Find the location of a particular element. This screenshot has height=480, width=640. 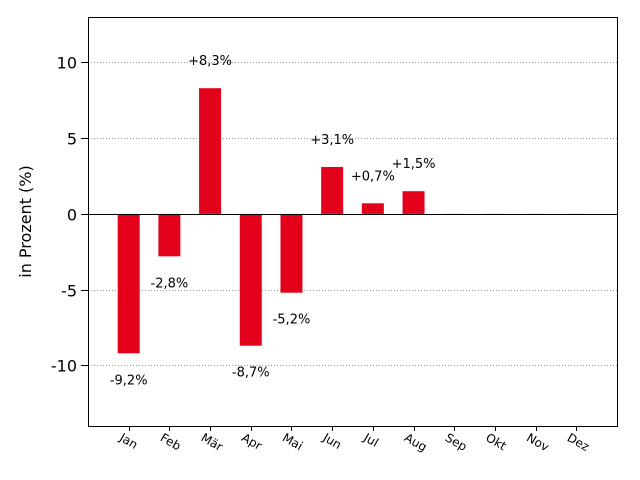

data-label: -8,7% is located at coordinates (251, 373).